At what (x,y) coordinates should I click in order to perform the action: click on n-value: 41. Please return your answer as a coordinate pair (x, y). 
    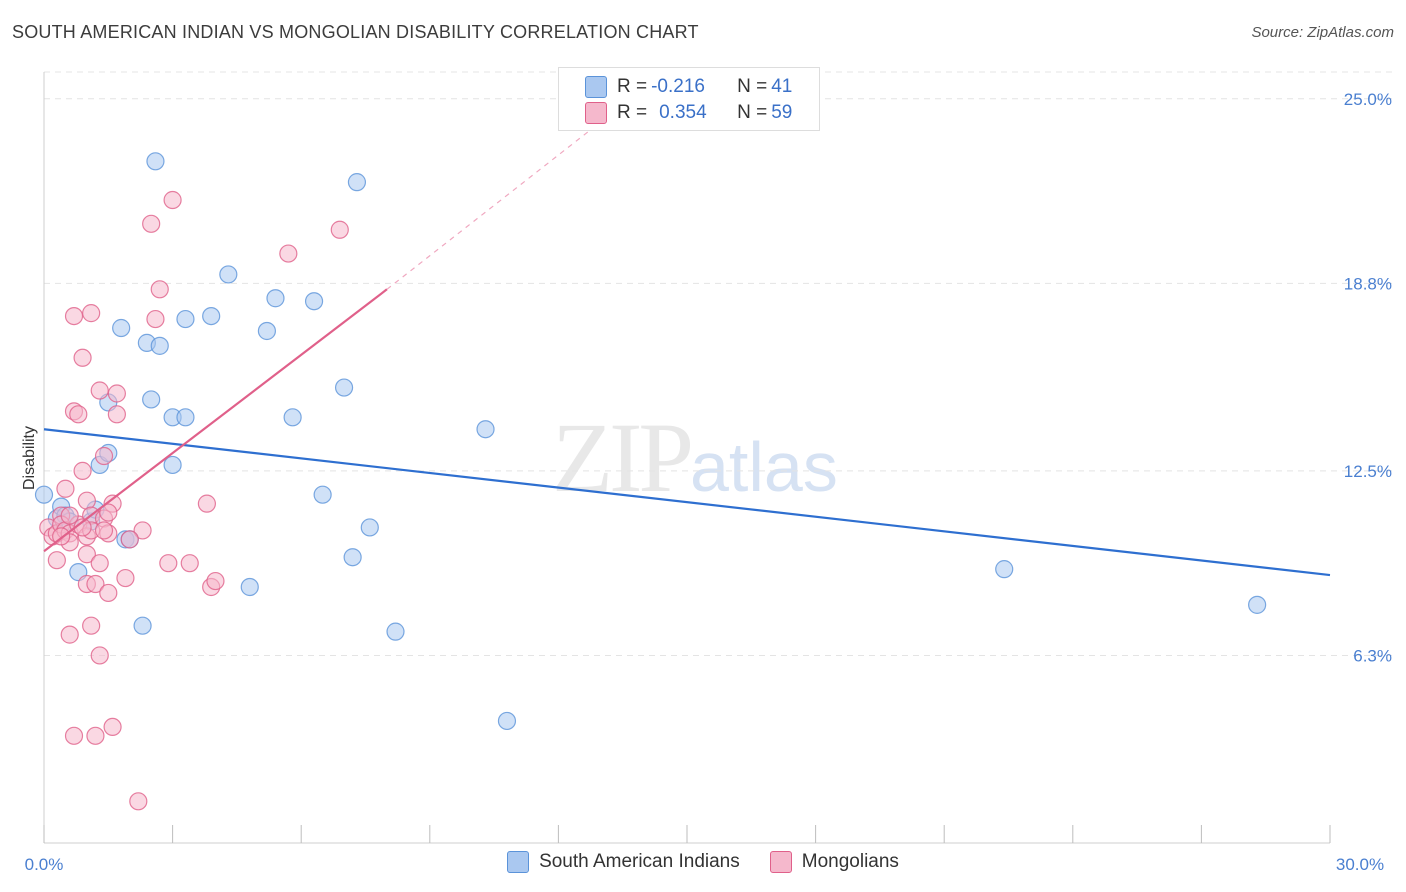
    Looking at the image, I should click on (782, 86).